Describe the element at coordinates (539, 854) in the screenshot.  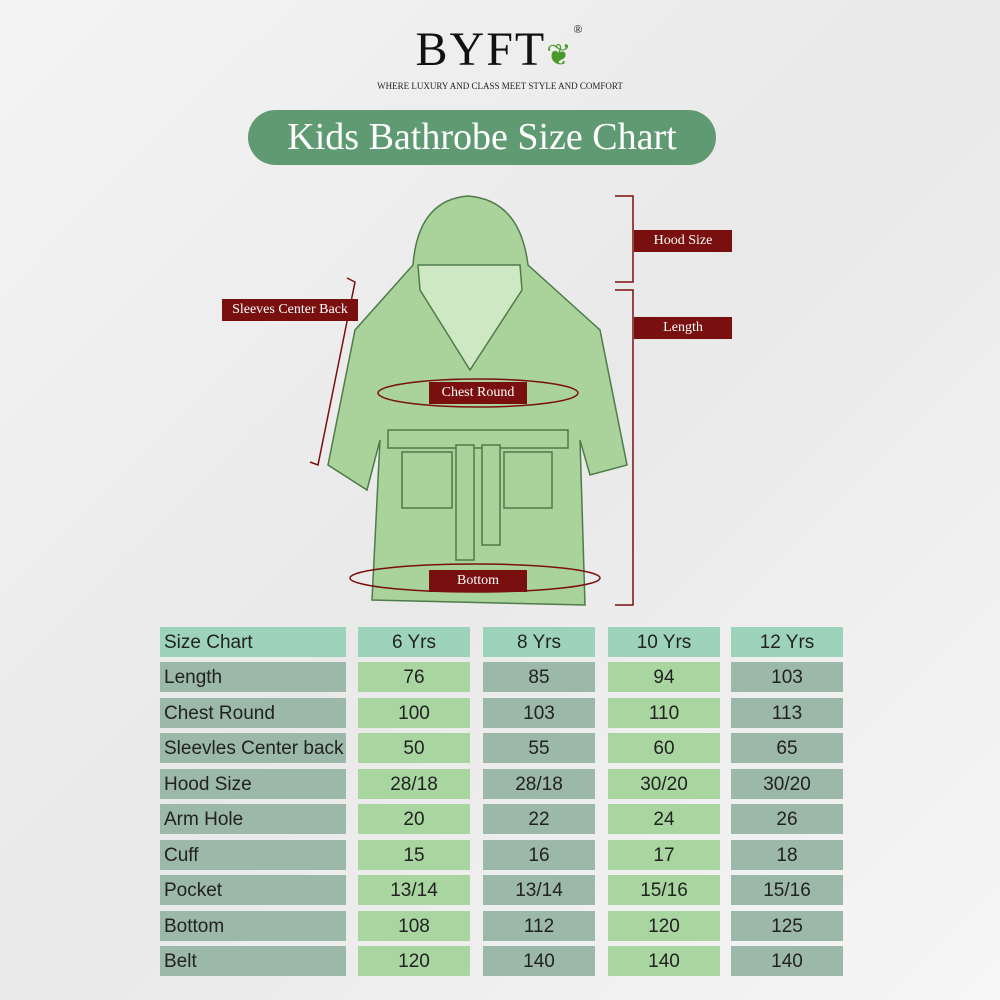
I see `table-cell: 16` at that location.